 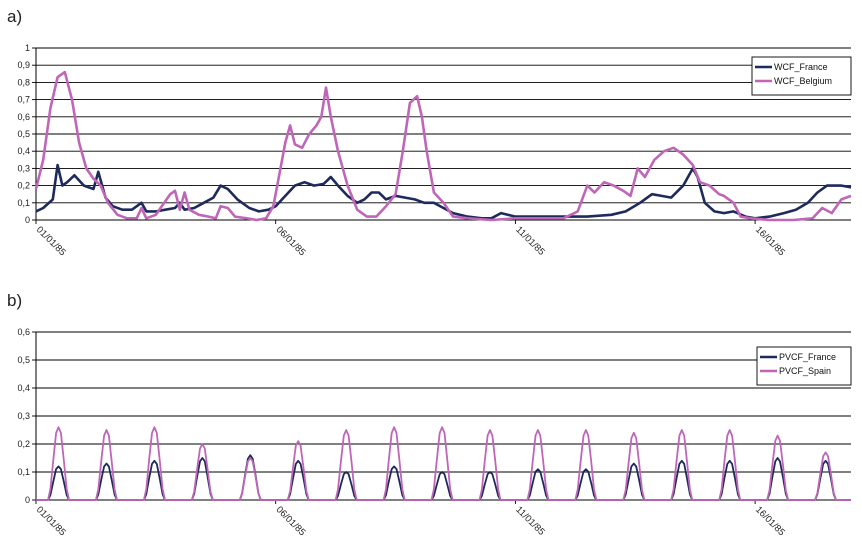 What do you see at coordinates (807, 357) in the screenshot?
I see `legend-label: PVCF_France` at bounding box center [807, 357].